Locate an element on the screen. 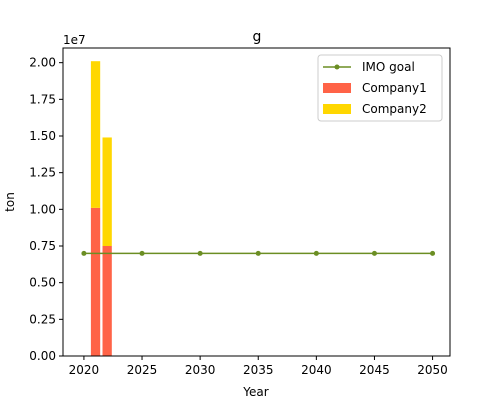 The width and height of the screenshot is (500, 400). x-tick-label-2025: 2025 is located at coordinates (142, 370).